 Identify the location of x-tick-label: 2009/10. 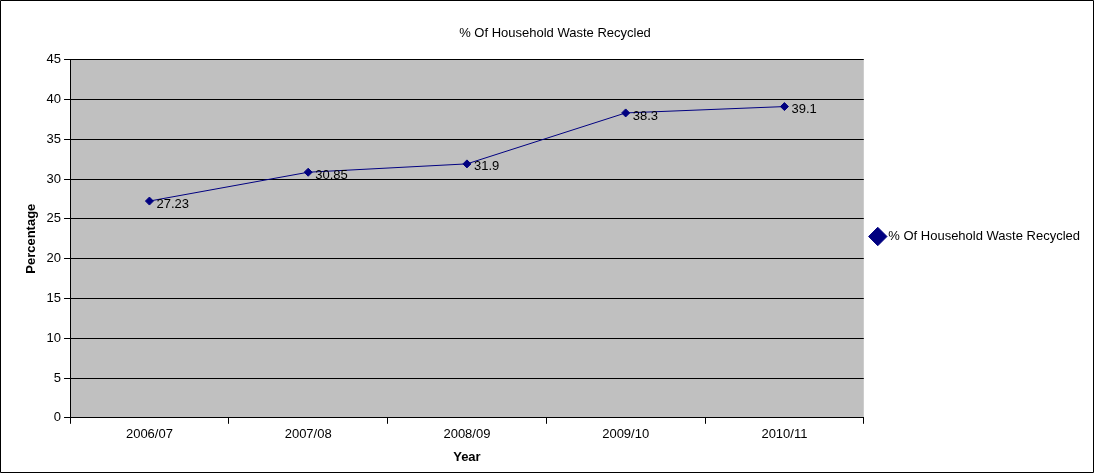
(626, 434).